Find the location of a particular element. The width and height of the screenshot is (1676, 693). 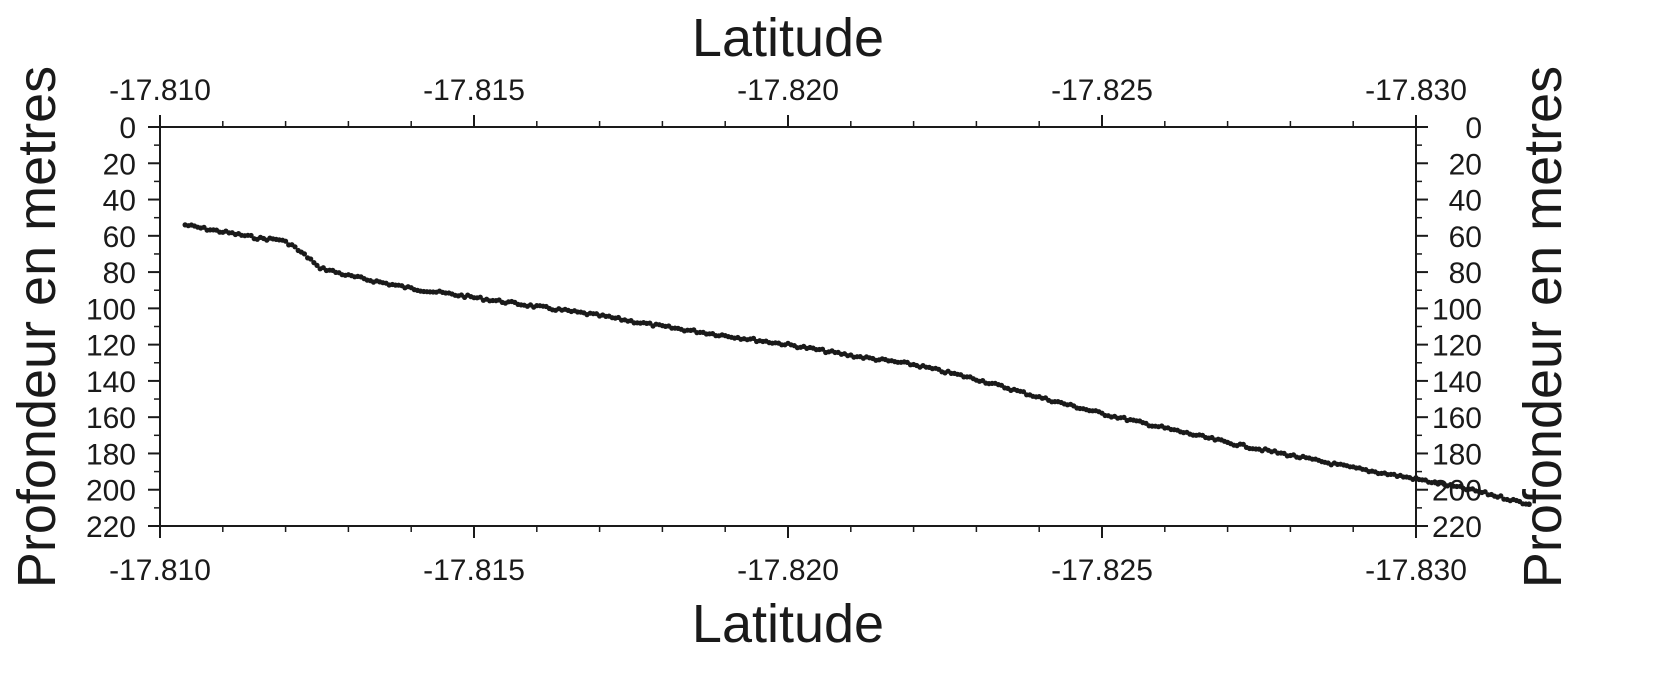

y-tick-label-left: 220 is located at coordinates (111, 527).